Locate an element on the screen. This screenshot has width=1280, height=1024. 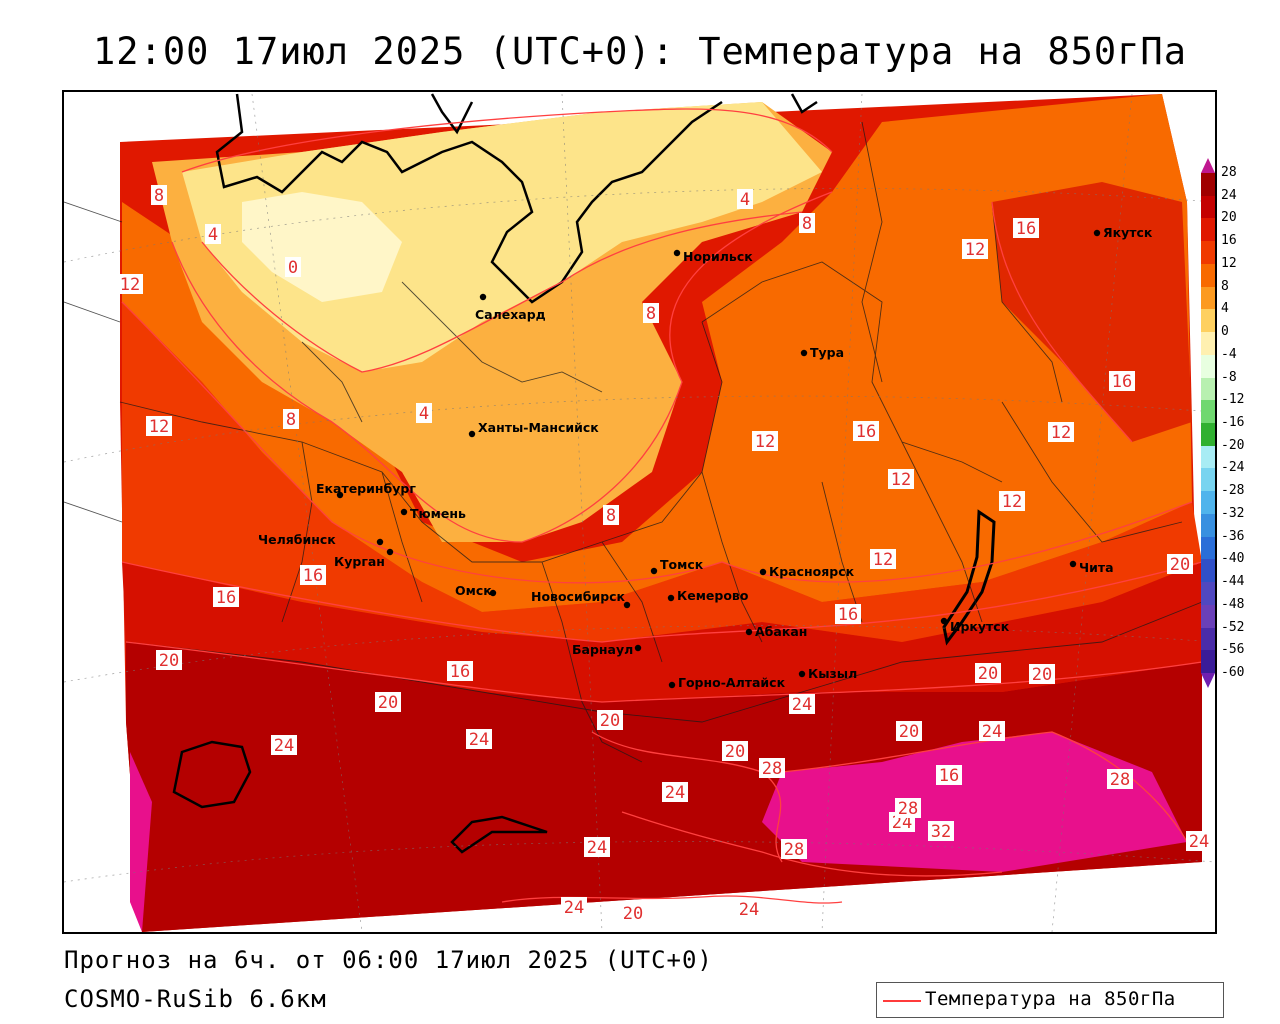
colorbar-tick-label: -52 is located at coordinates (1233, 627).